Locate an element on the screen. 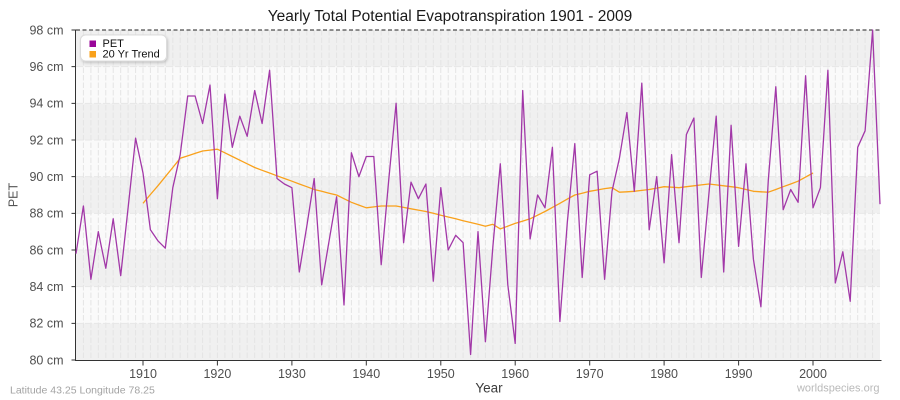 The width and height of the screenshot is (900, 400). svg-text: 94 cm is located at coordinates (46, 104).